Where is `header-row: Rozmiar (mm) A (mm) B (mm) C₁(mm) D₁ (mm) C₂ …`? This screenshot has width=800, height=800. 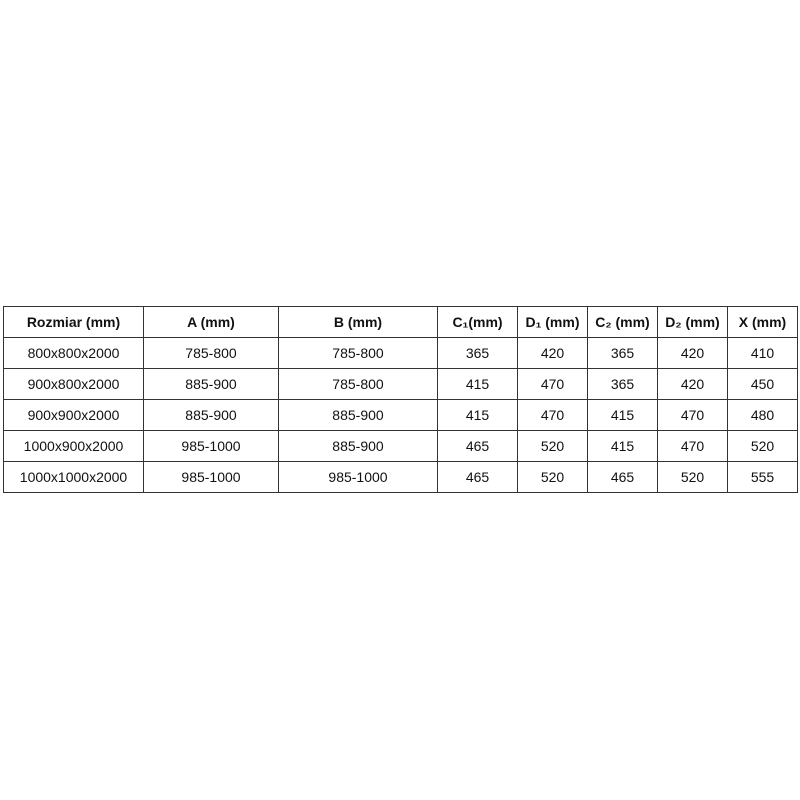 header-row: Rozmiar (mm) A (mm) B (mm) C₁(mm) D₁ (mm) C₂ … is located at coordinates (400, 322).